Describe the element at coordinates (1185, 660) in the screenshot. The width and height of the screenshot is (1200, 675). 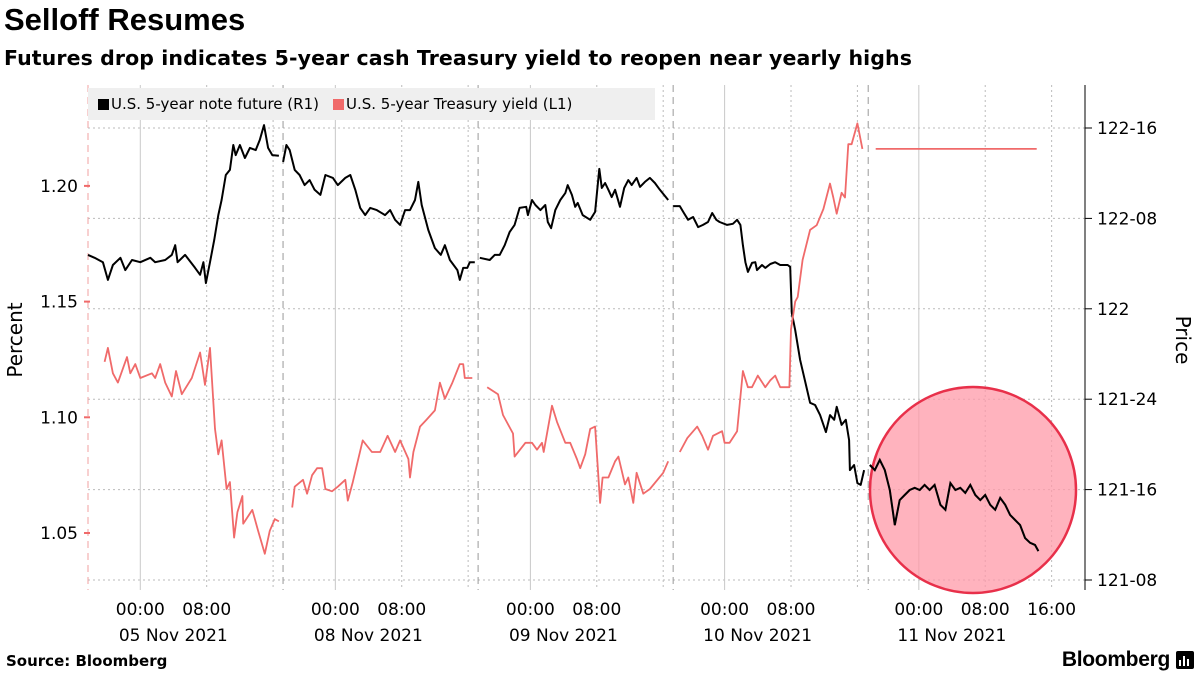
I see `bloomberg-chart-icon` at that location.